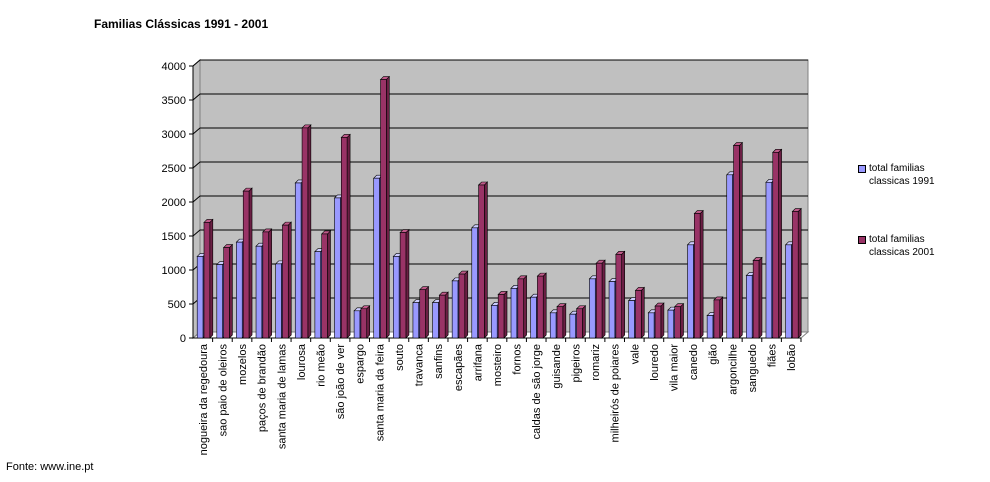 This screenshot has width=990, height=482. Describe the element at coordinates (537, 391) in the screenshot. I see `x-tick-label: caldas de são jorge` at that location.